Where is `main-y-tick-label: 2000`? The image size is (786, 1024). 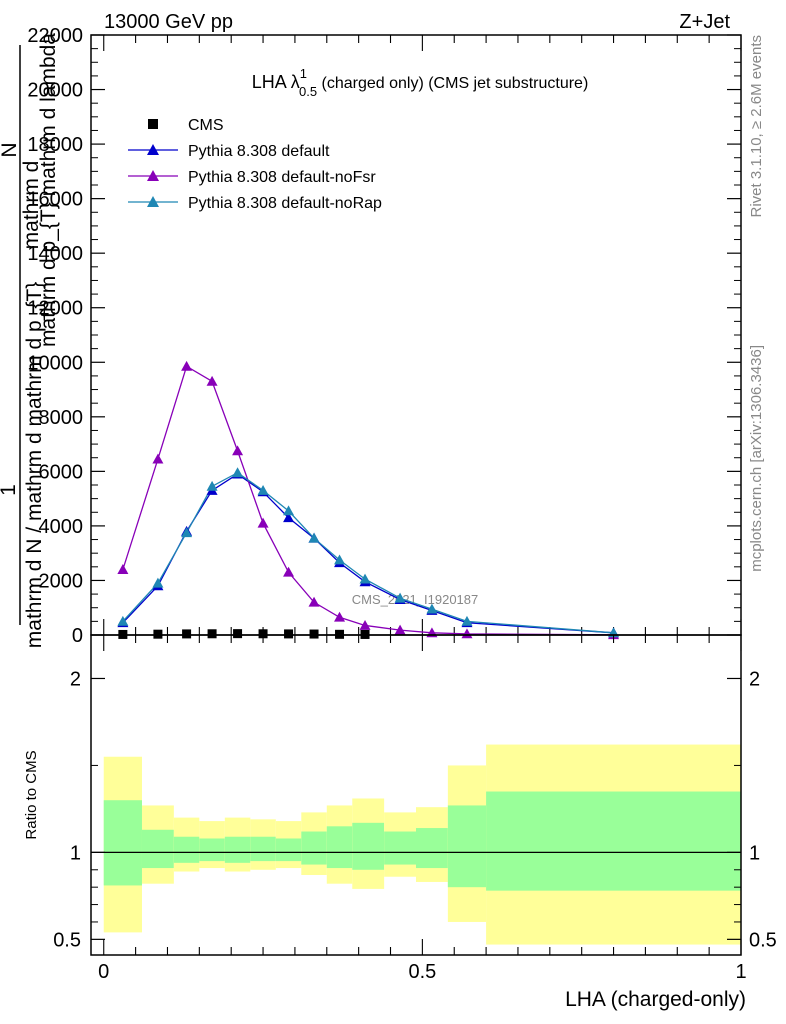
main-y-tick-label: 2000 is located at coordinates (61, 581).